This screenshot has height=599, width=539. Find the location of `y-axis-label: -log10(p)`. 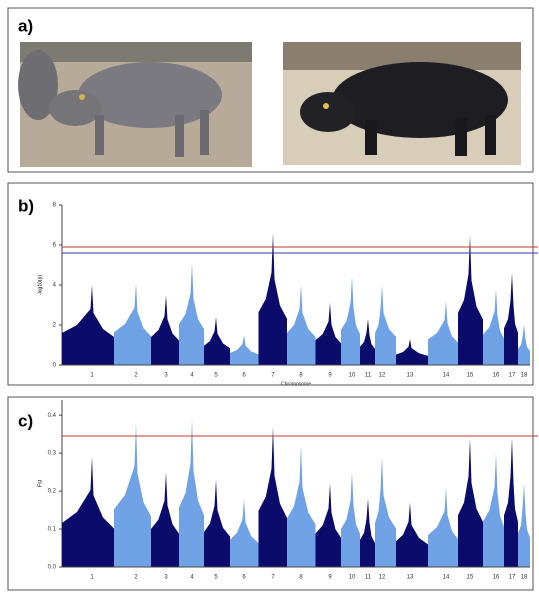

y-axis-label: -log10(p) is located at coordinates (40, 285).